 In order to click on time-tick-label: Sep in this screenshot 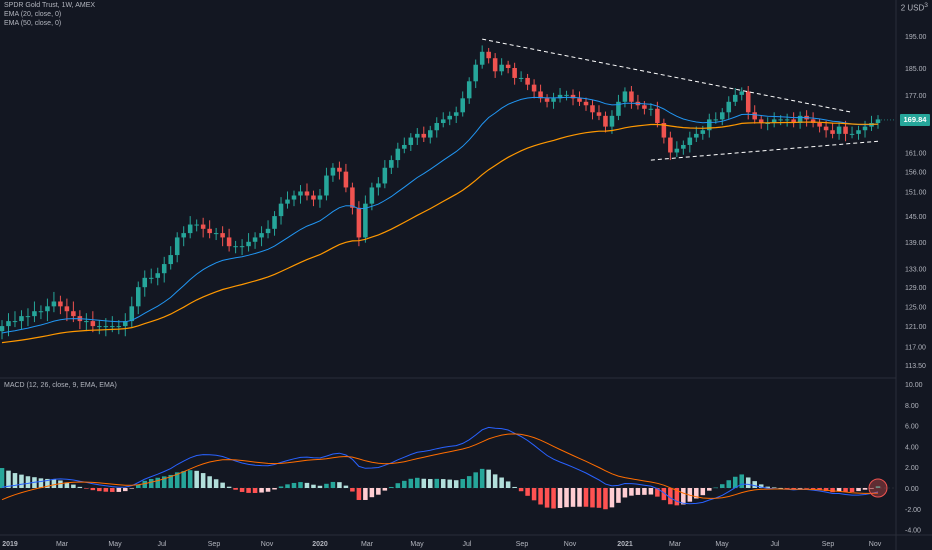, I will do `click(522, 544)`.